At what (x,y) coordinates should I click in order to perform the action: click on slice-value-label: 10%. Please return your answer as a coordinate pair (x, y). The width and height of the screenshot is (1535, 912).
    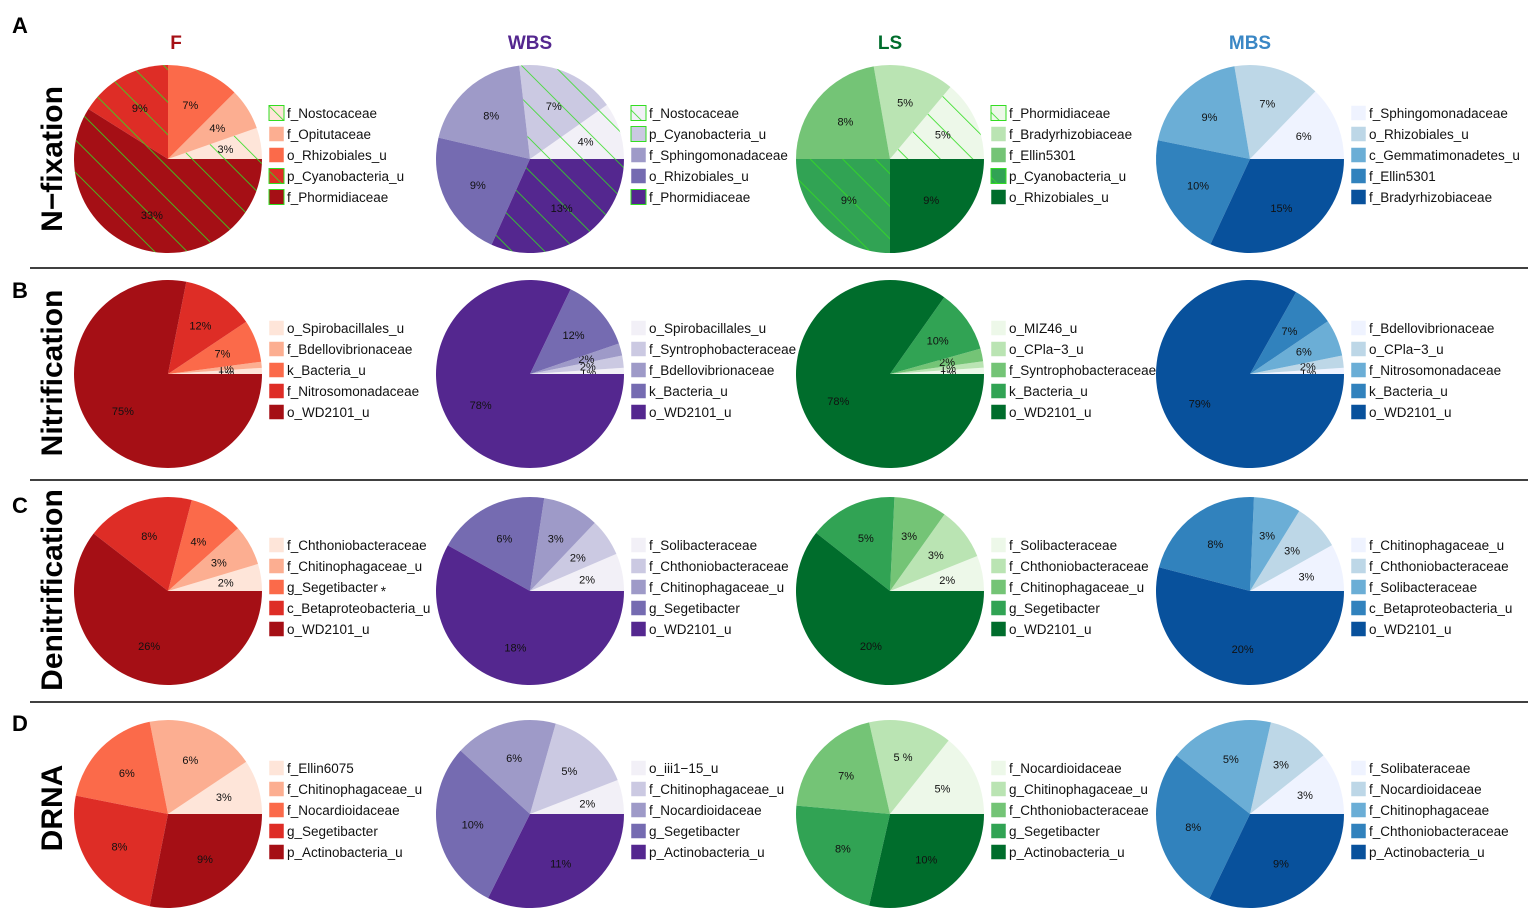
    Looking at the image, I should click on (938, 341).